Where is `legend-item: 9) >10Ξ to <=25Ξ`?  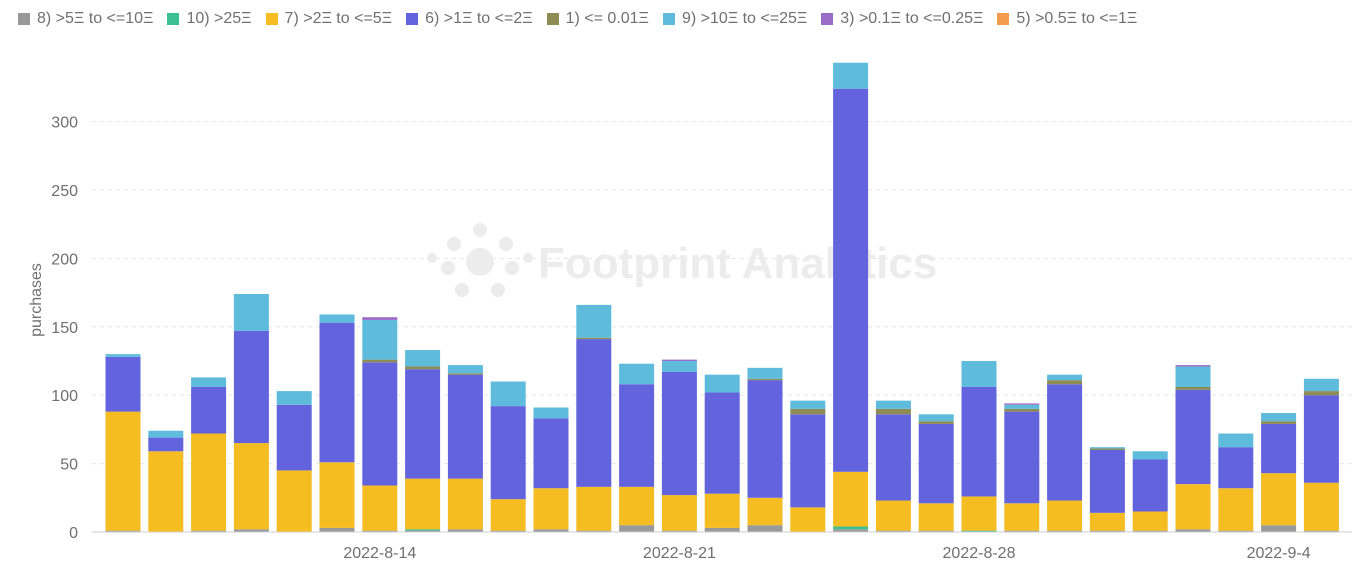
legend-item: 9) >10Ξ to <=25Ξ is located at coordinates (734, 19).